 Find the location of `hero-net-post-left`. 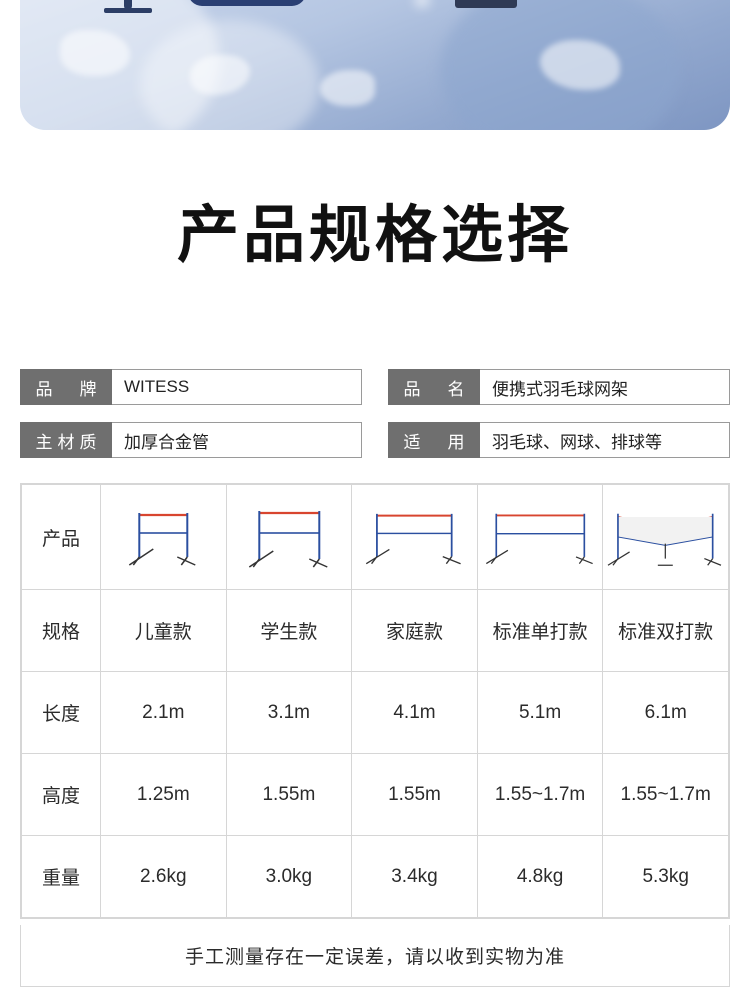

hero-net-post-left is located at coordinates (128, 5).